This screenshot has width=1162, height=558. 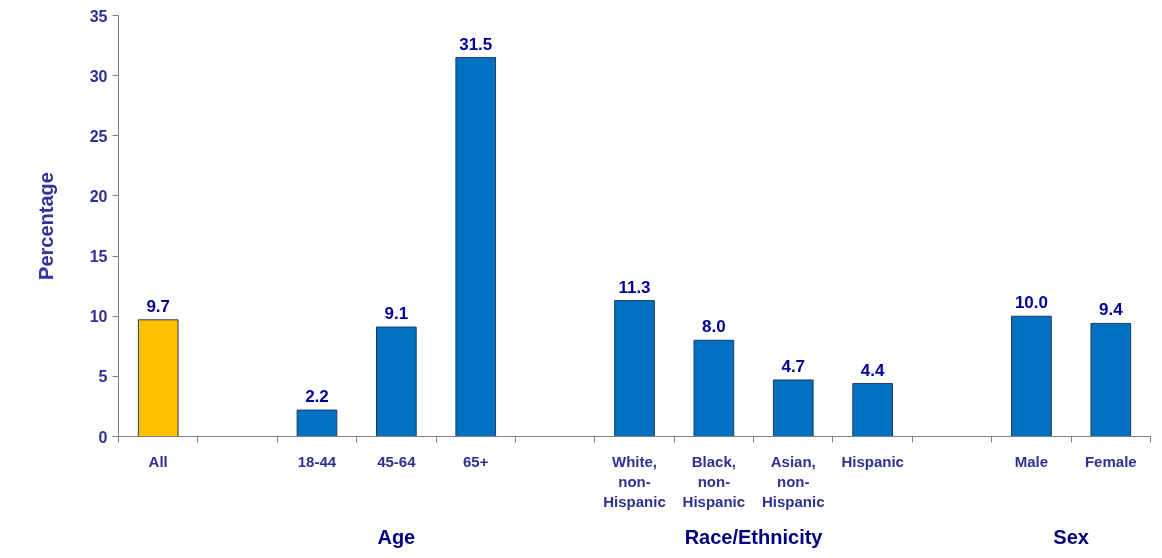 What do you see at coordinates (1071, 536) in the screenshot?
I see `text: Sex` at bounding box center [1071, 536].